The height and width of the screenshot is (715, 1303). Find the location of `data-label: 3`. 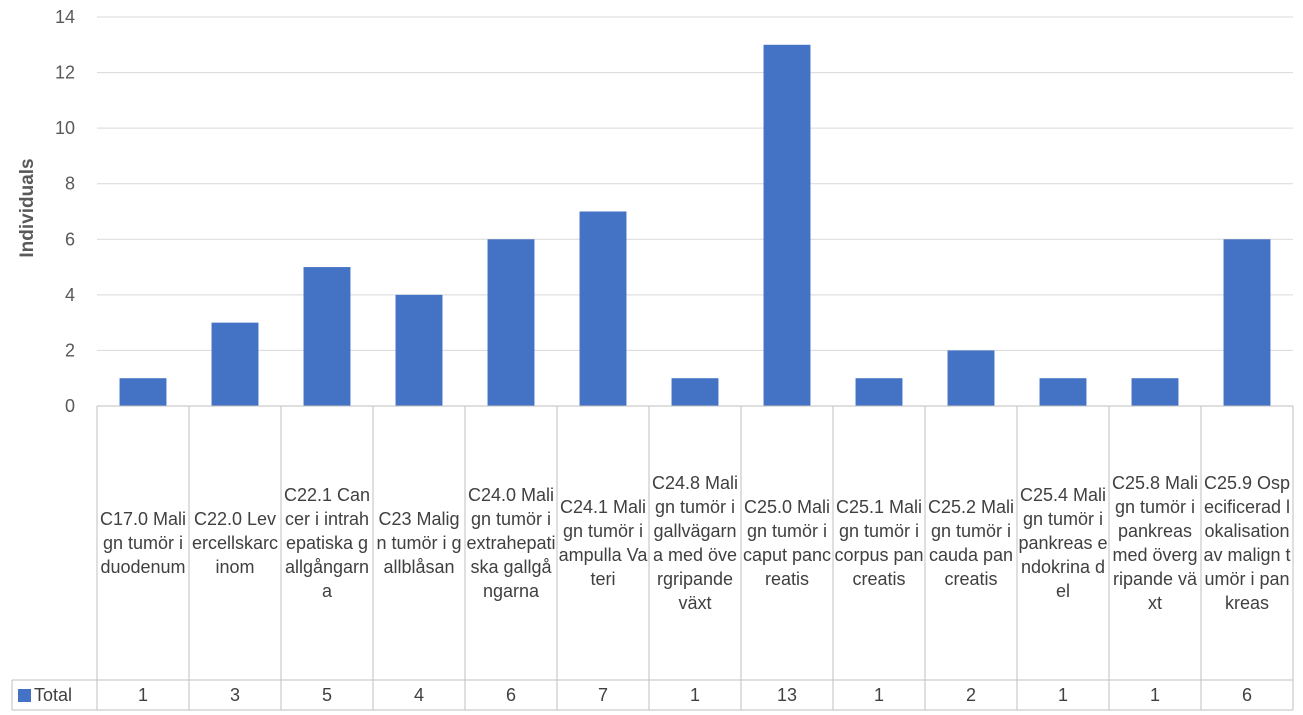

data-label: 3 is located at coordinates (234, 694).